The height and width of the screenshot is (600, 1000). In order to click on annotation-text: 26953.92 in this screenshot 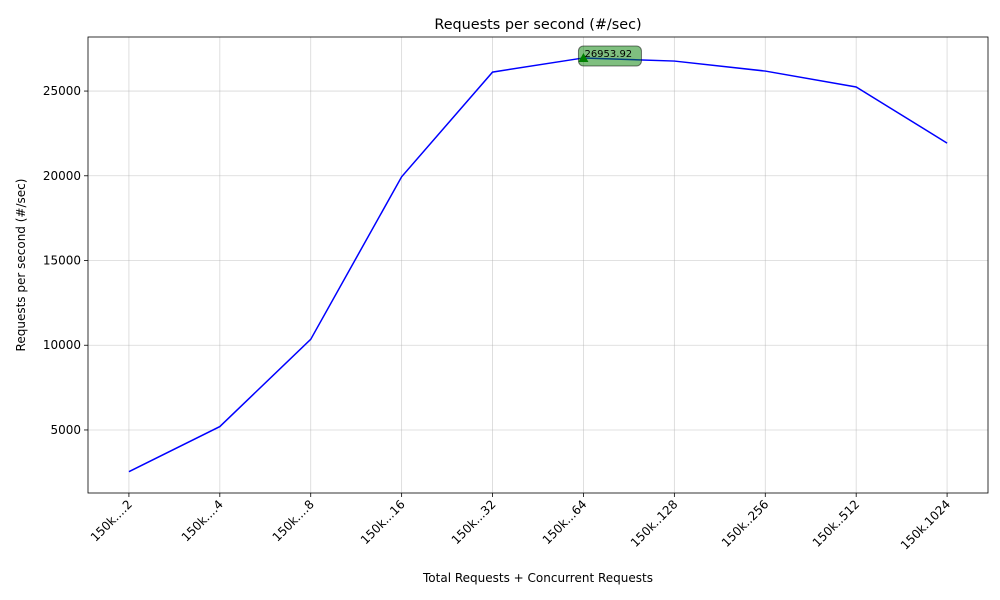, I will do `click(608, 54)`.